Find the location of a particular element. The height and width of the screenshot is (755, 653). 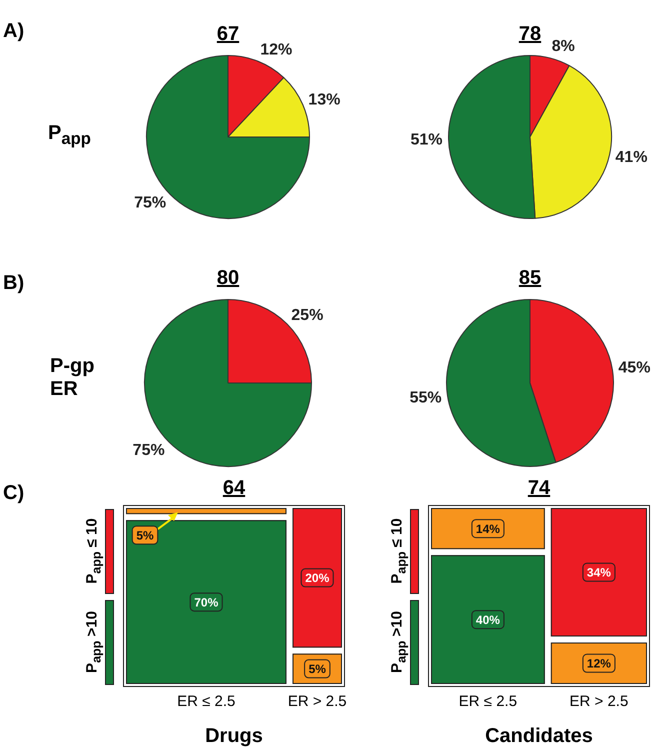

data-label: 13% is located at coordinates (324, 99).